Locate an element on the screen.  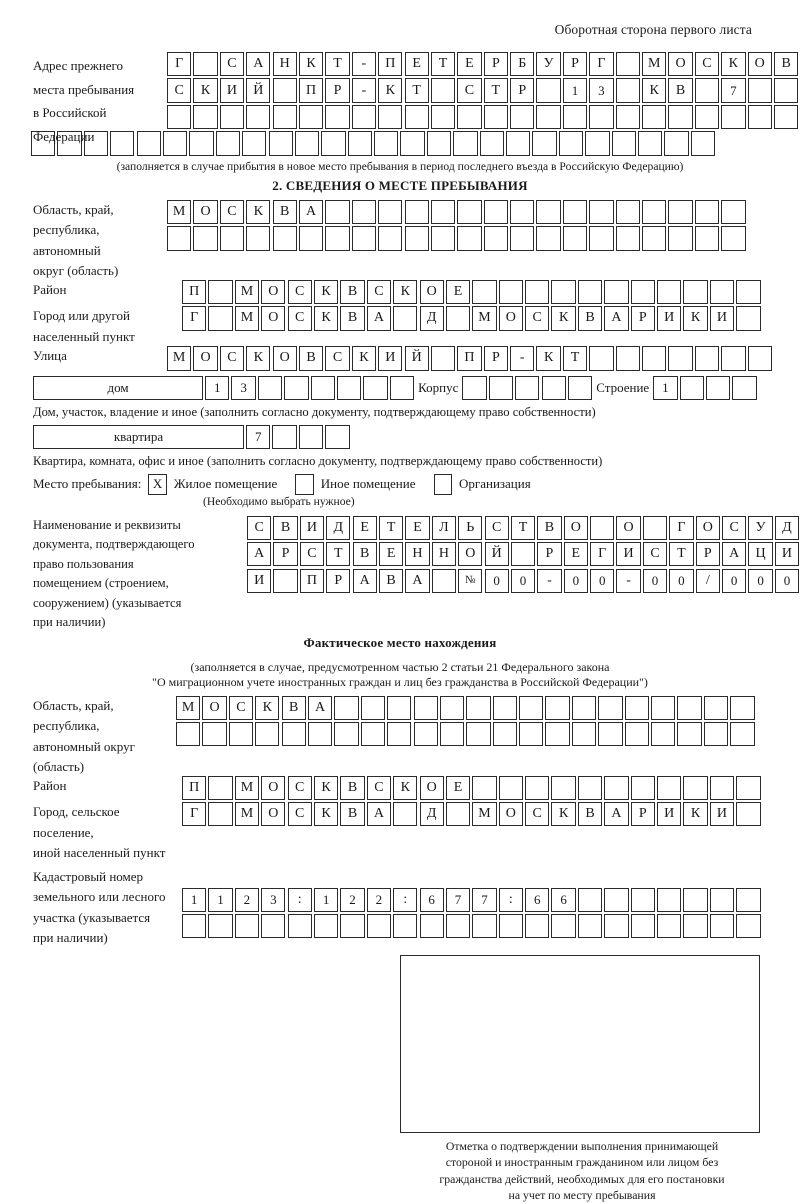
form-cell: 1 is located at coordinates (665, 387).